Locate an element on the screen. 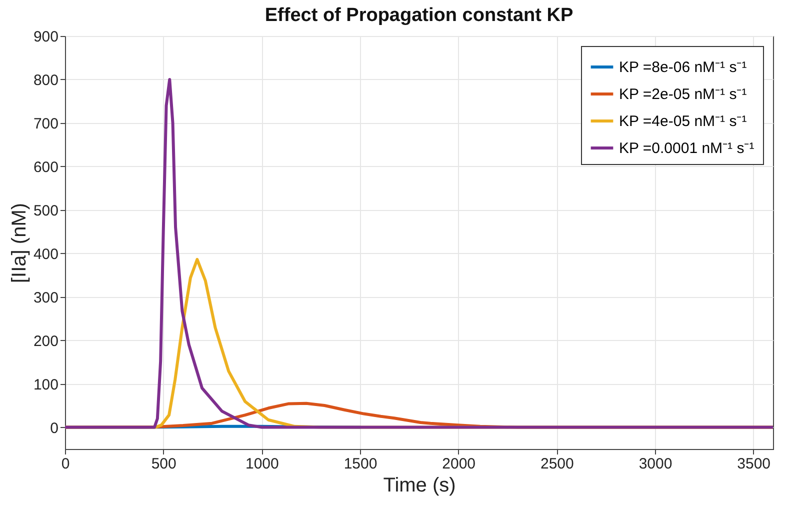  y-tick-label: 600 is located at coordinates (45, 167).